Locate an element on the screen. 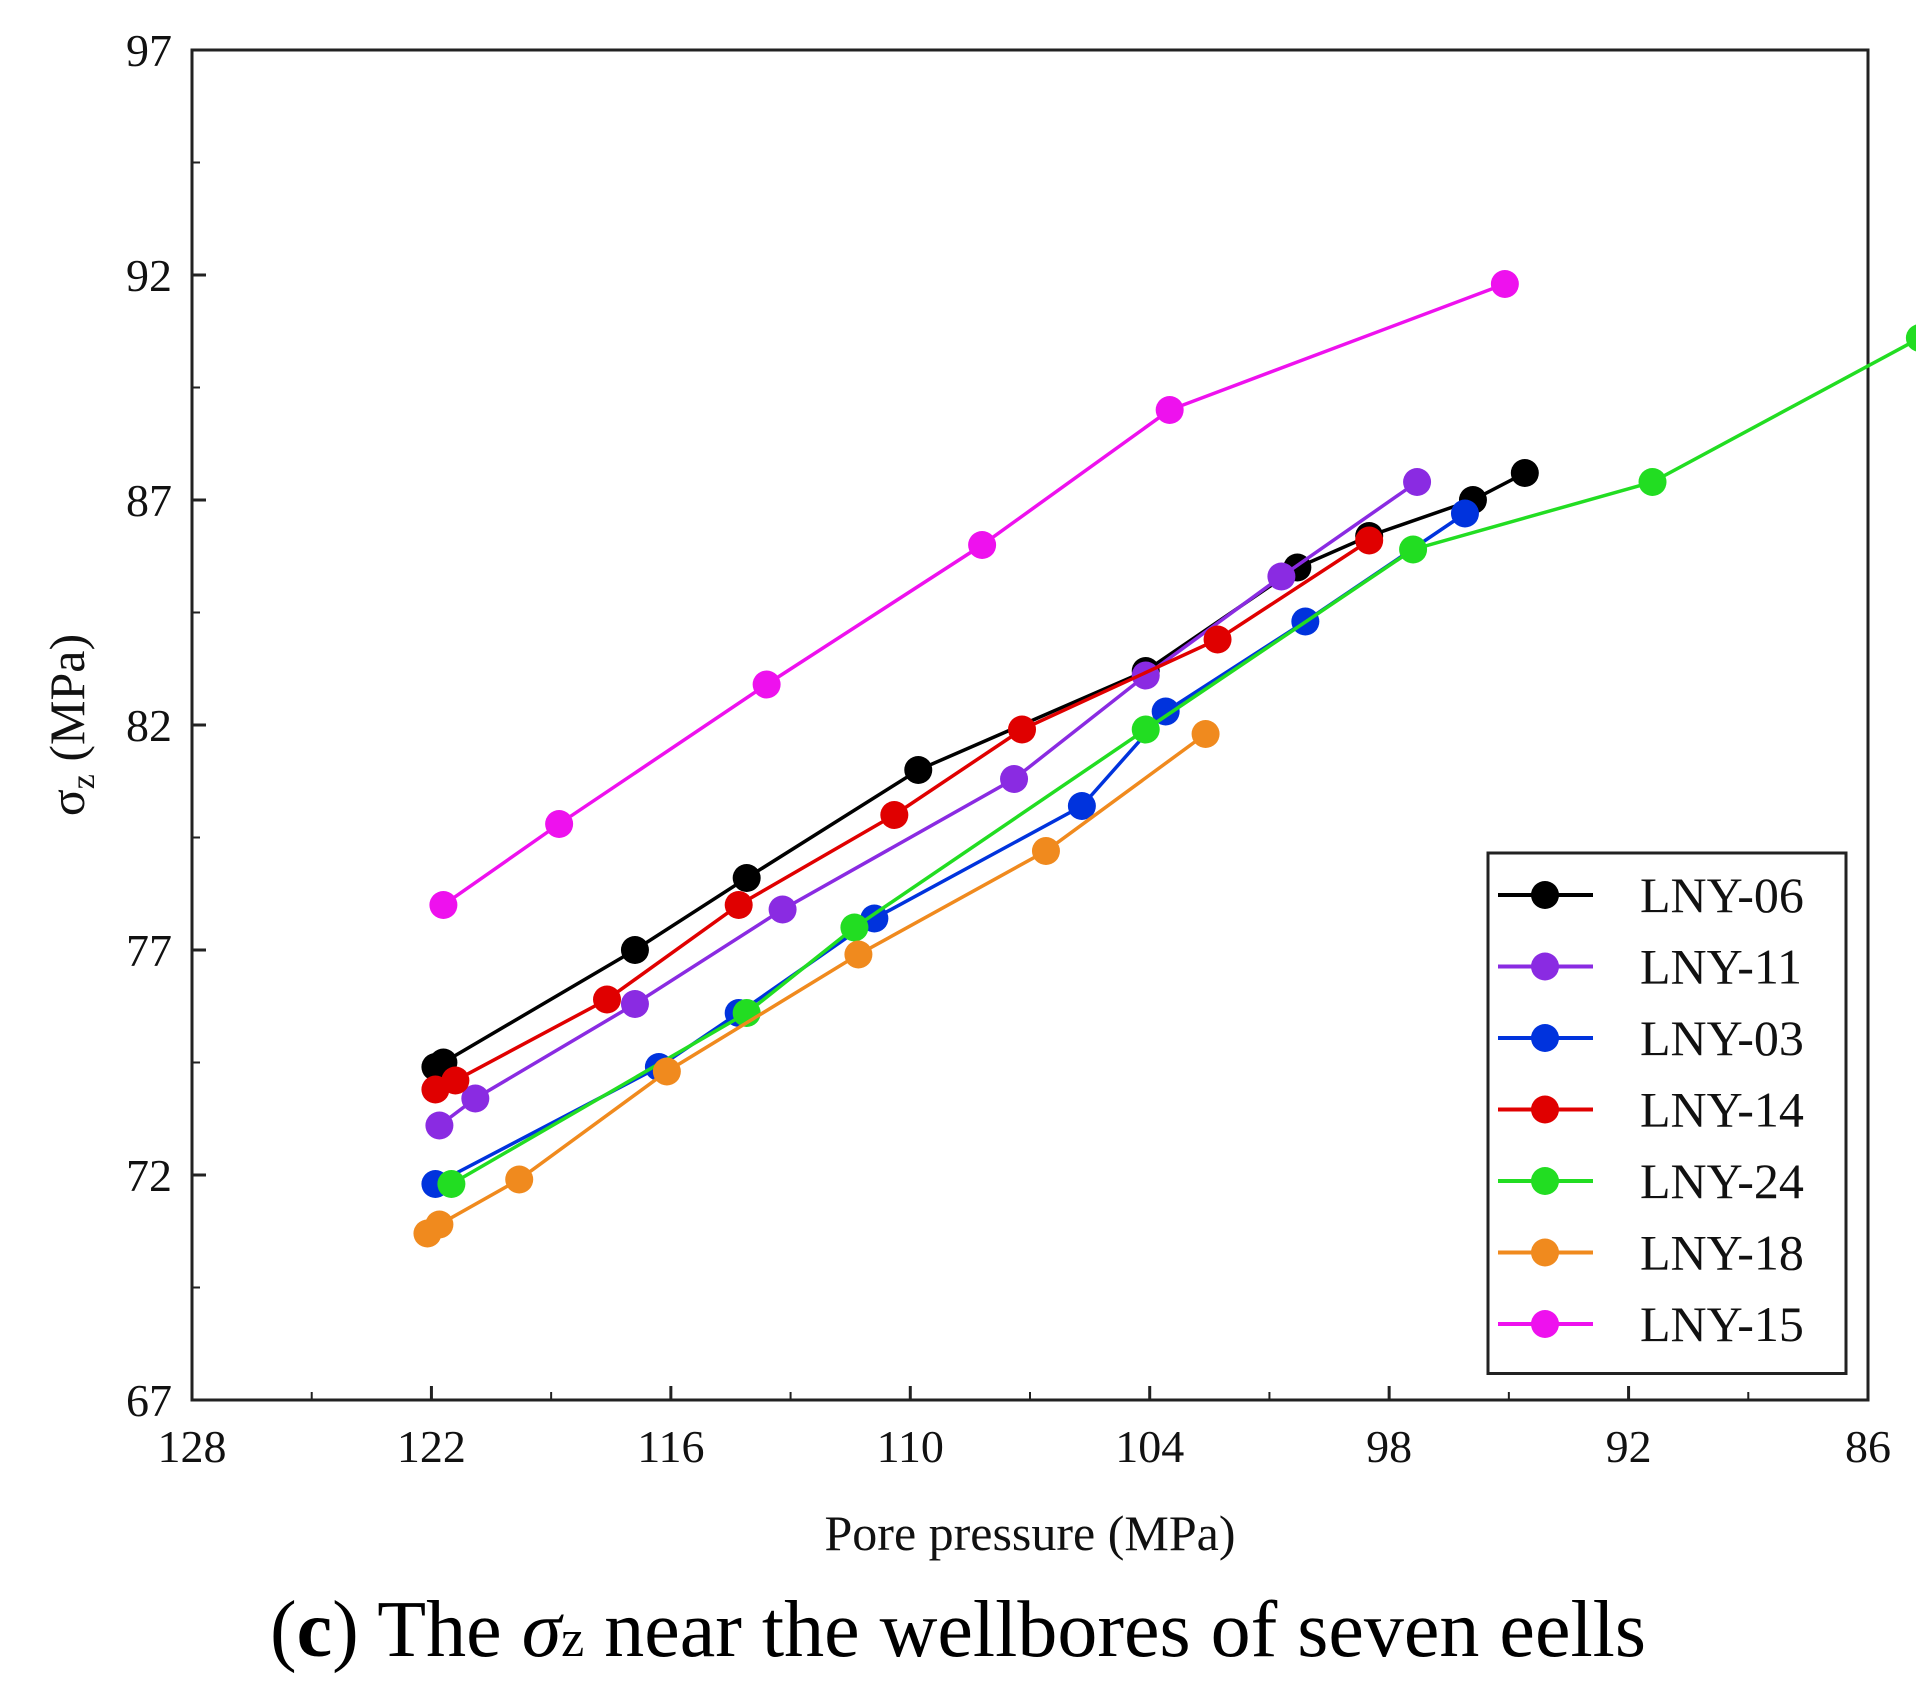  y-tick-label: 82 is located at coordinates (149, 725).